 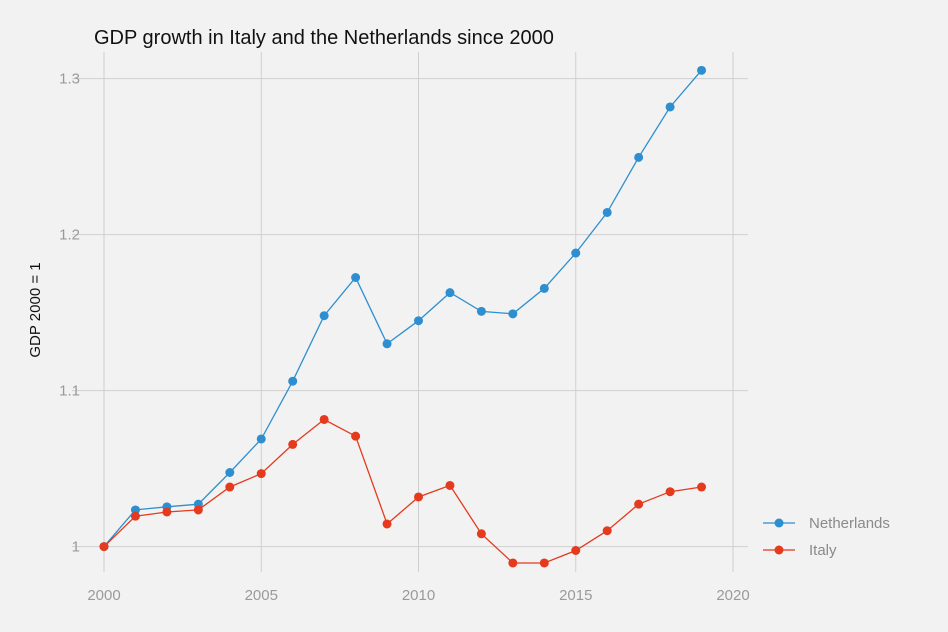 What do you see at coordinates (575, 595) in the screenshot?
I see `x-tick-label: 2015` at bounding box center [575, 595].